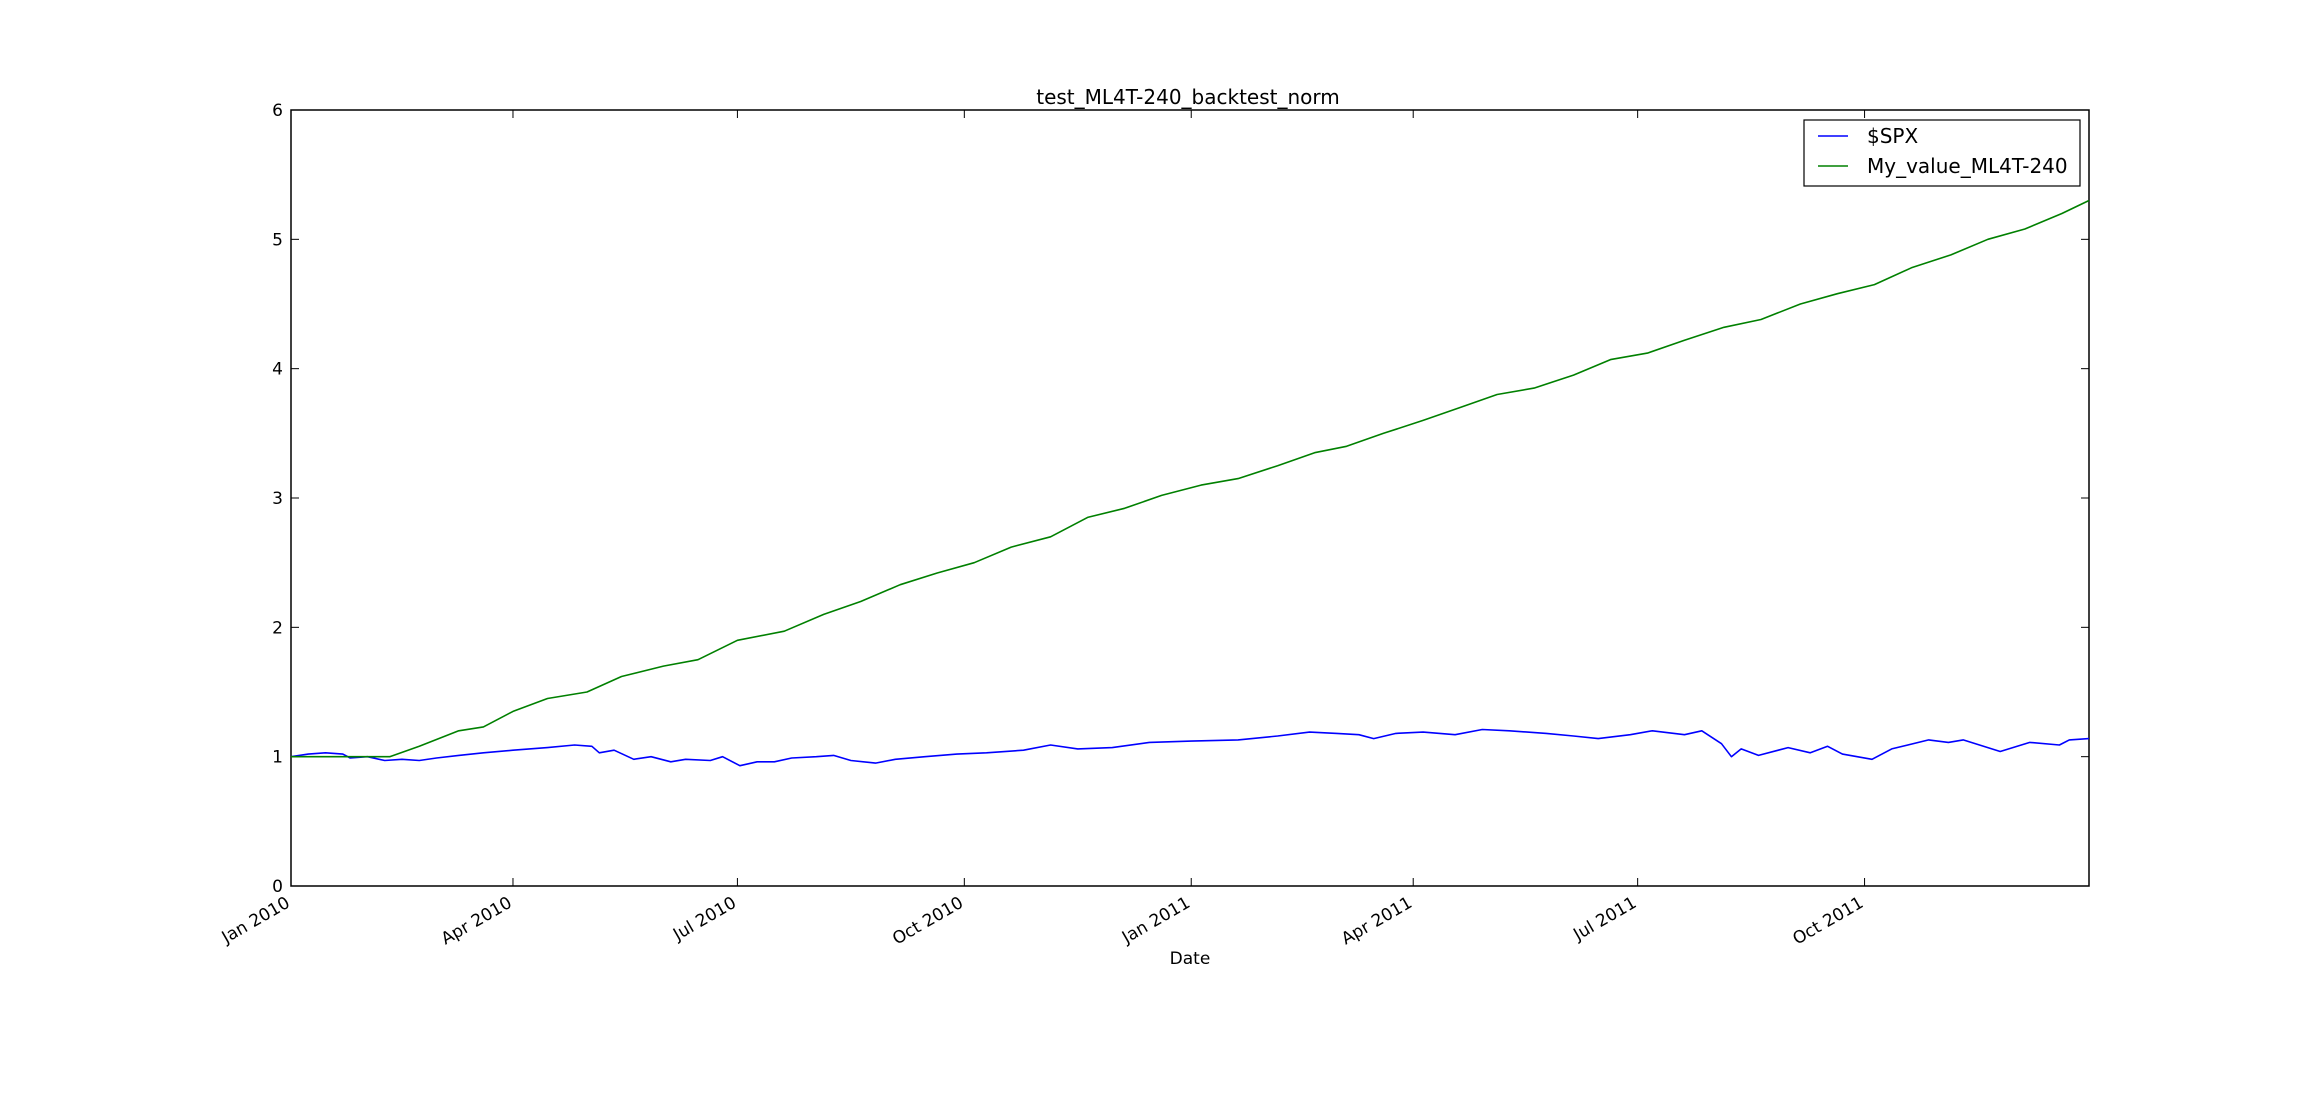  Describe the element at coordinates (928, 921) in the screenshot. I see `x-tick-label: Oct 2010` at that location.